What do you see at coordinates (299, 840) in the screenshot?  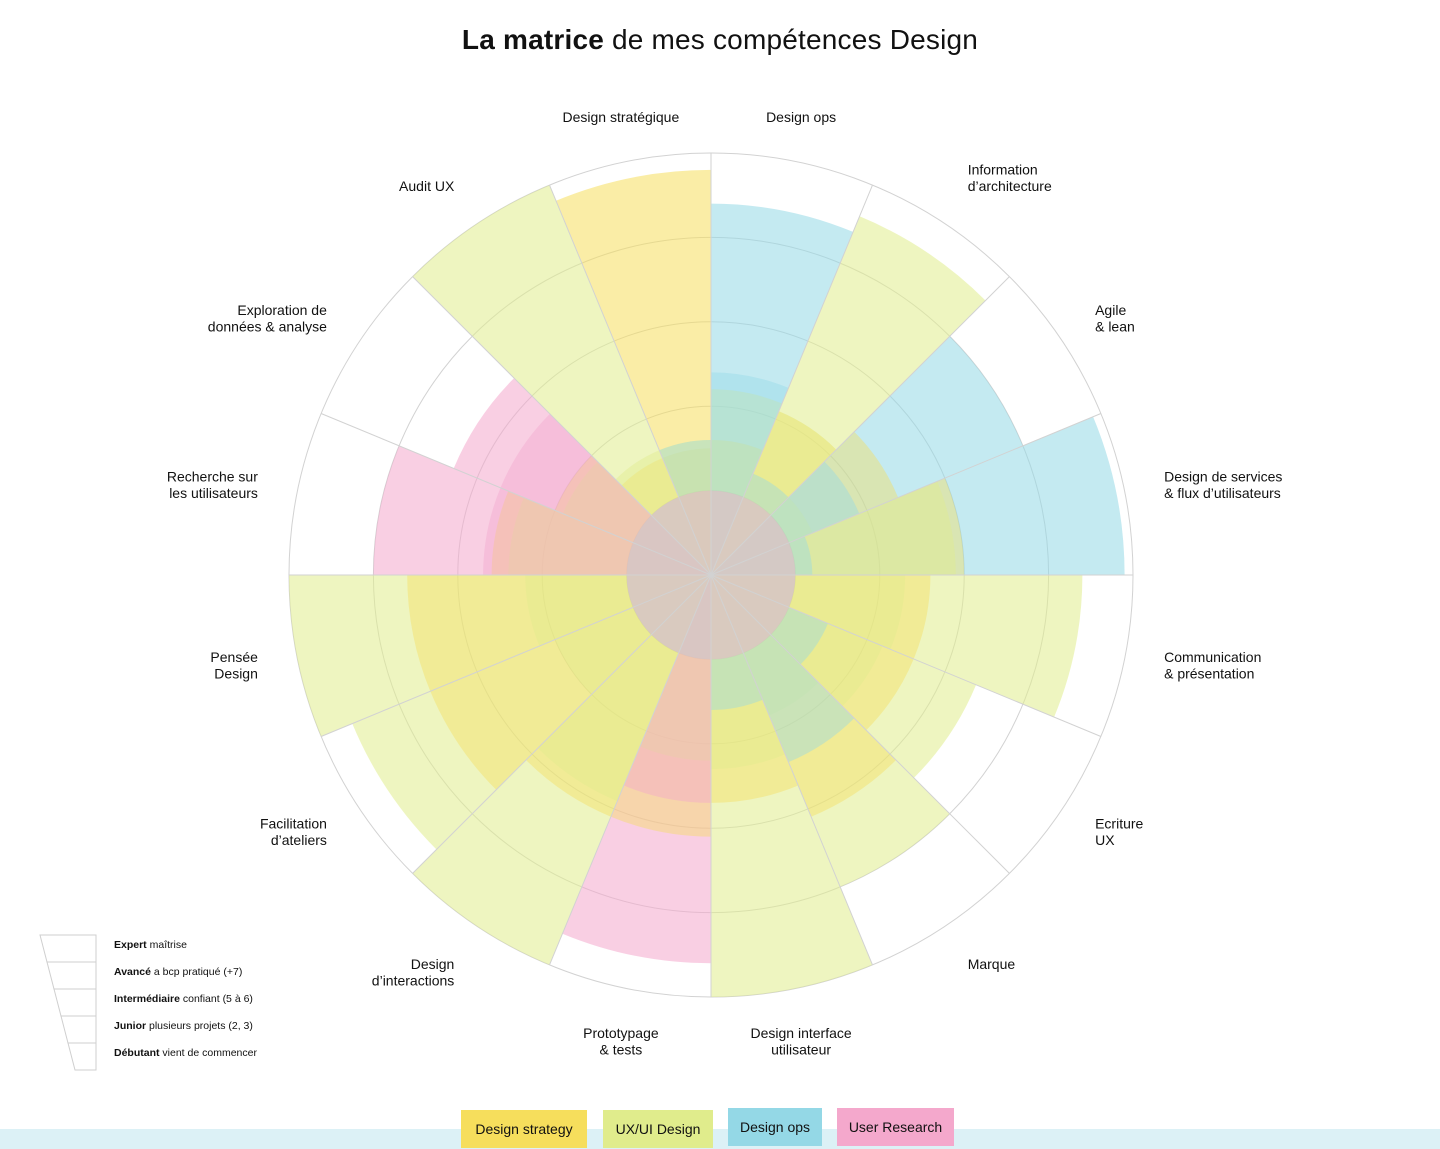 I see `category-label-line: d’ateliers` at bounding box center [299, 840].